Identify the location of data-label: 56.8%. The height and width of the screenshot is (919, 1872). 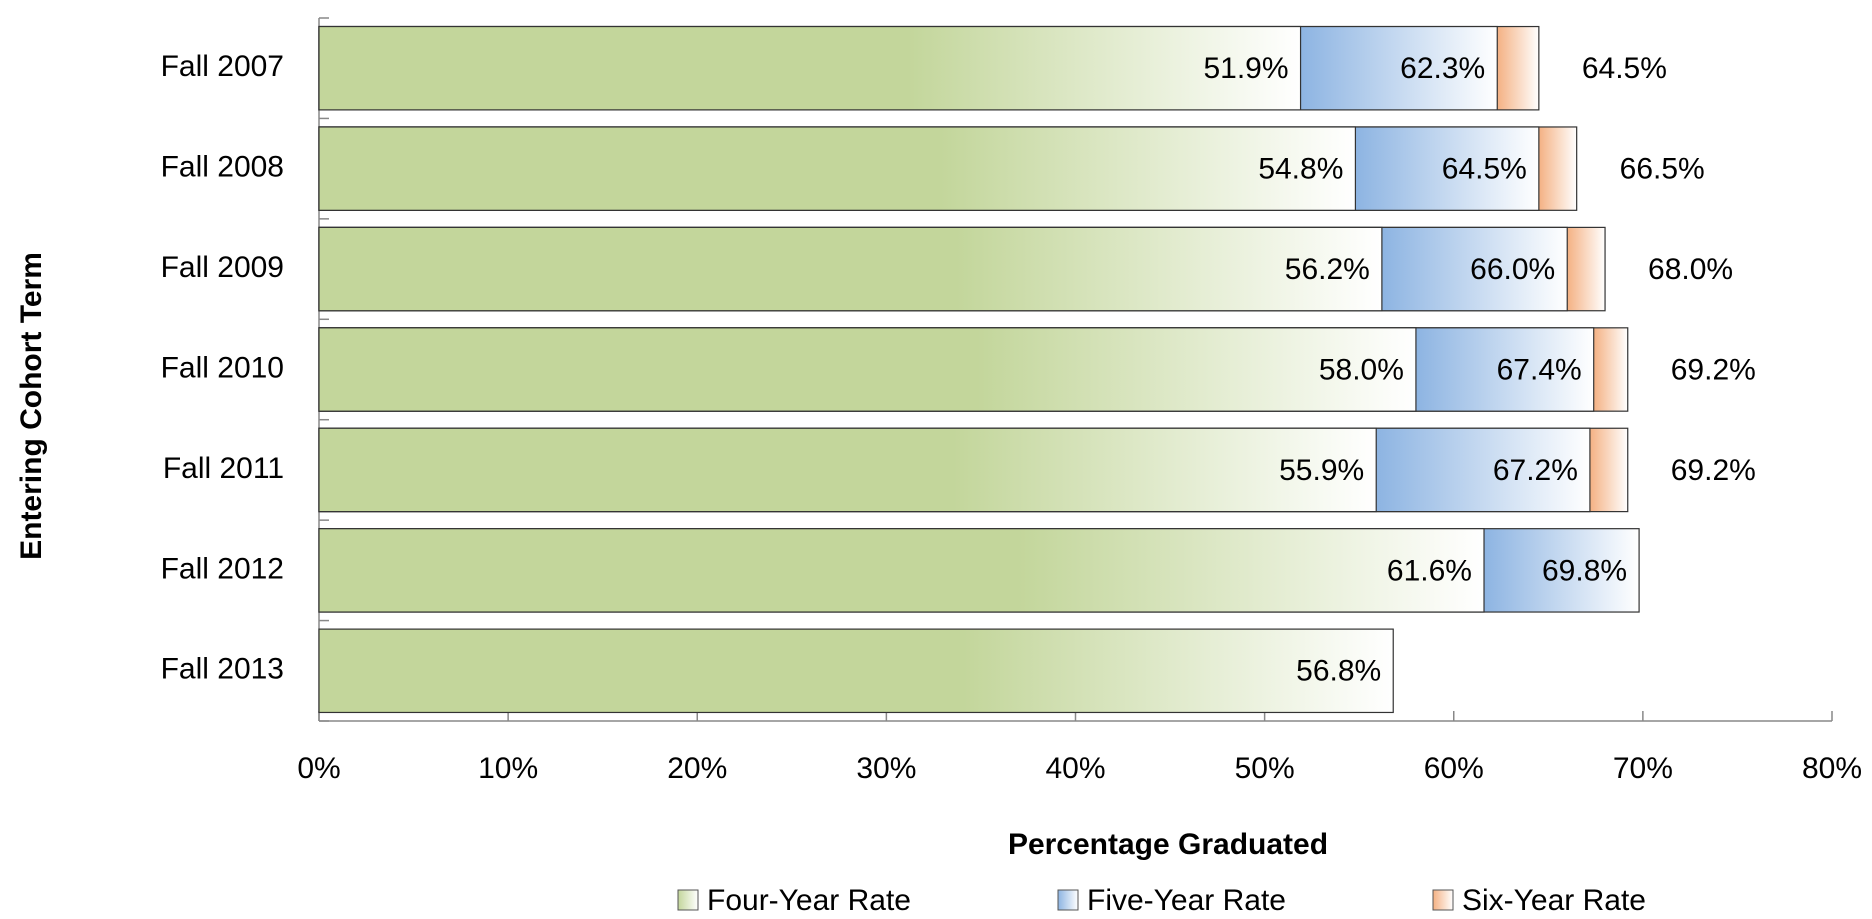
(1338, 671).